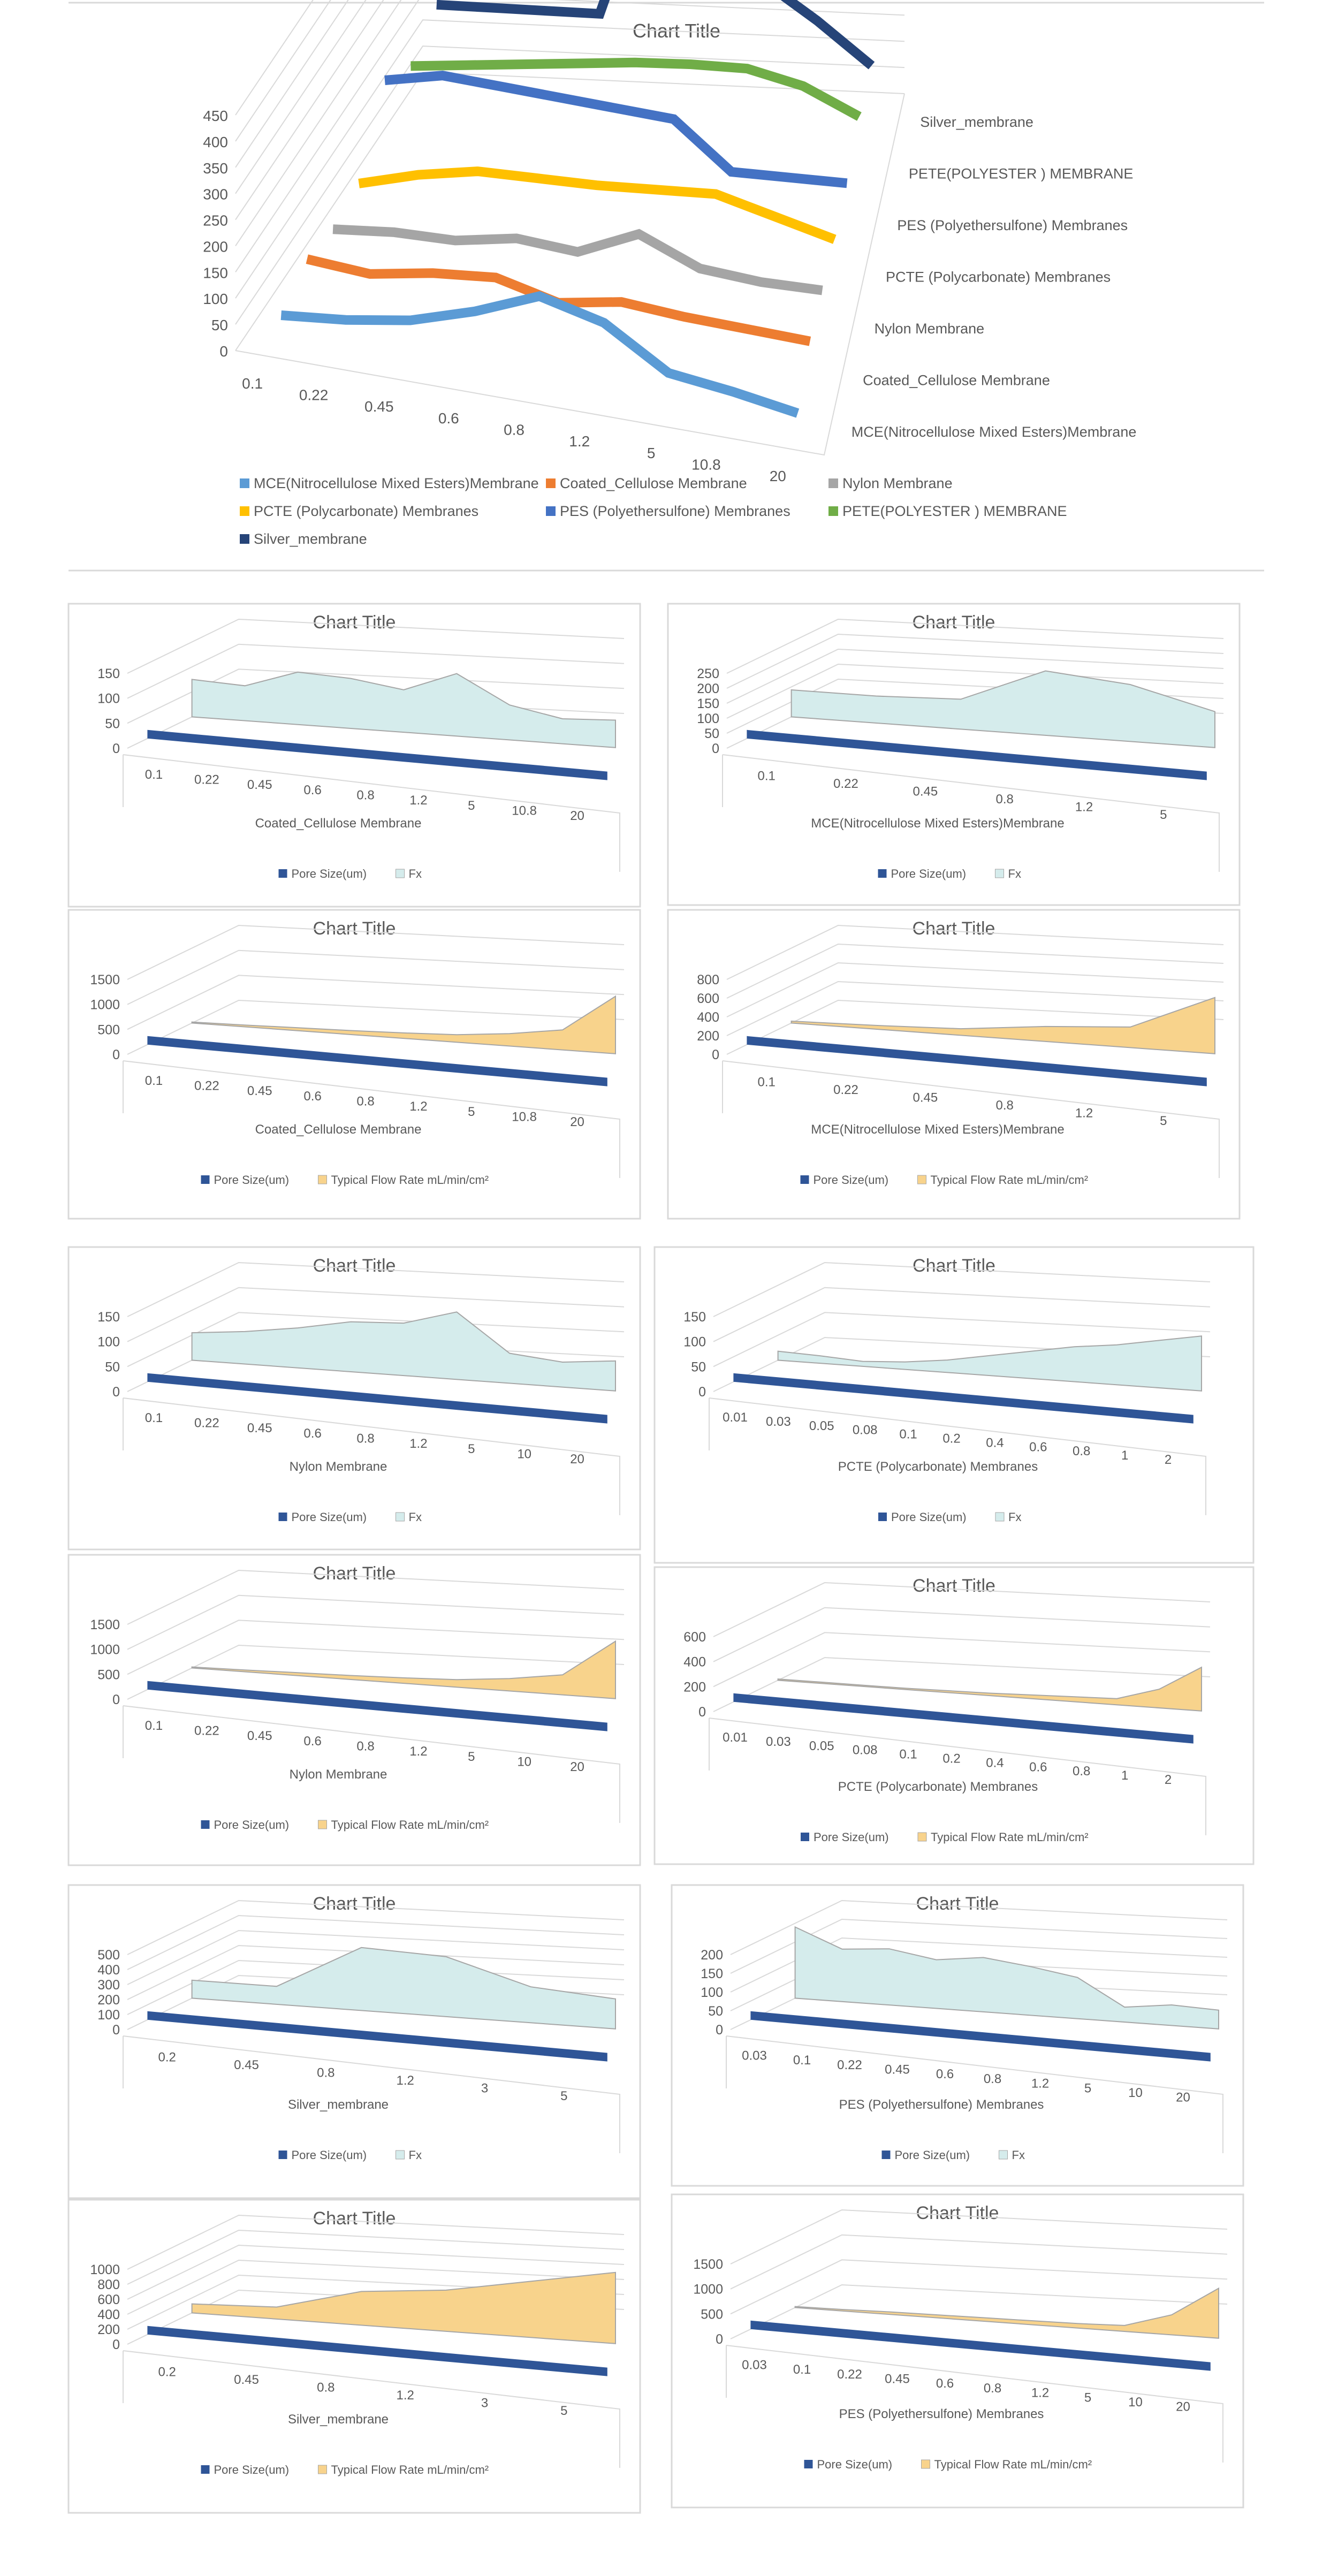  I want to click on y-tick-label: 800, so click(108, 2284).